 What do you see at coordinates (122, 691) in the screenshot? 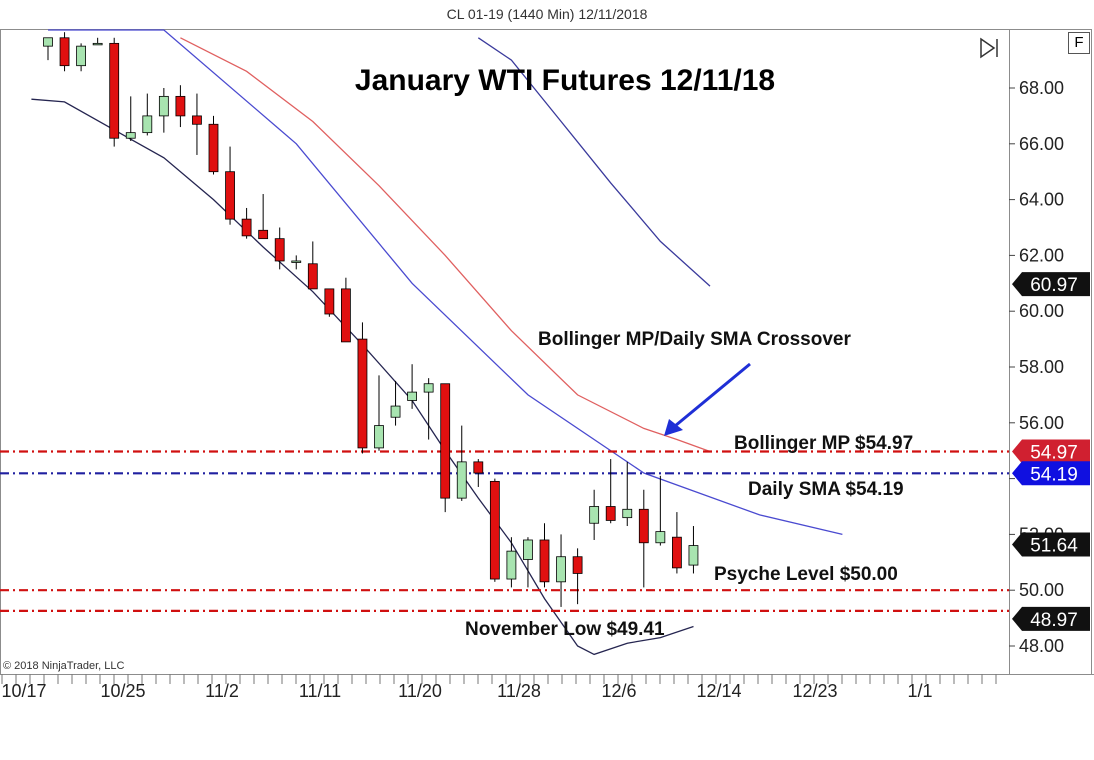
I see `date-tick-label: 10/25` at bounding box center [122, 691].